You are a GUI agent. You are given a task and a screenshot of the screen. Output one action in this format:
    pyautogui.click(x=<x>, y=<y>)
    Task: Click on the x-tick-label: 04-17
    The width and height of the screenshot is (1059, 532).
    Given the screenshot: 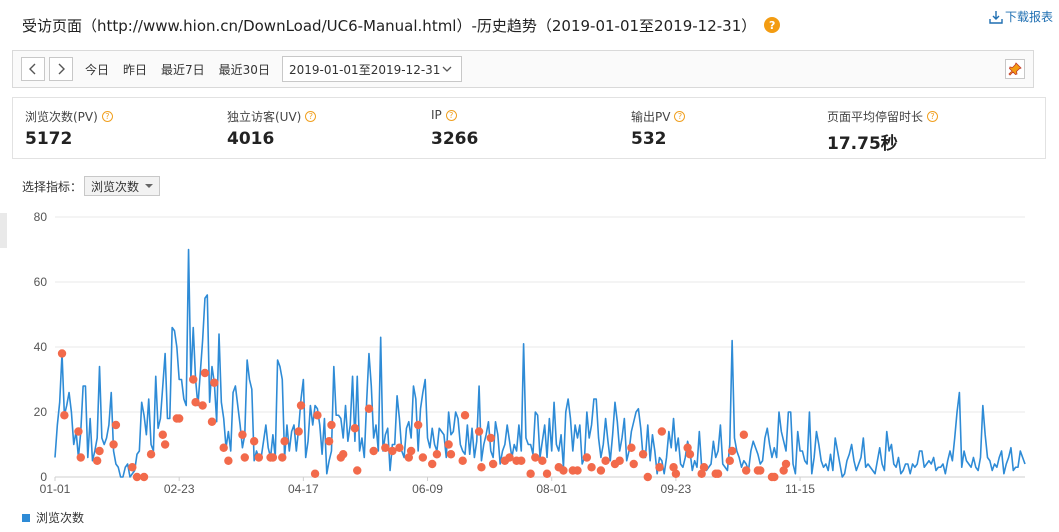 What is the action you would take?
    pyautogui.click(x=303, y=489)
    